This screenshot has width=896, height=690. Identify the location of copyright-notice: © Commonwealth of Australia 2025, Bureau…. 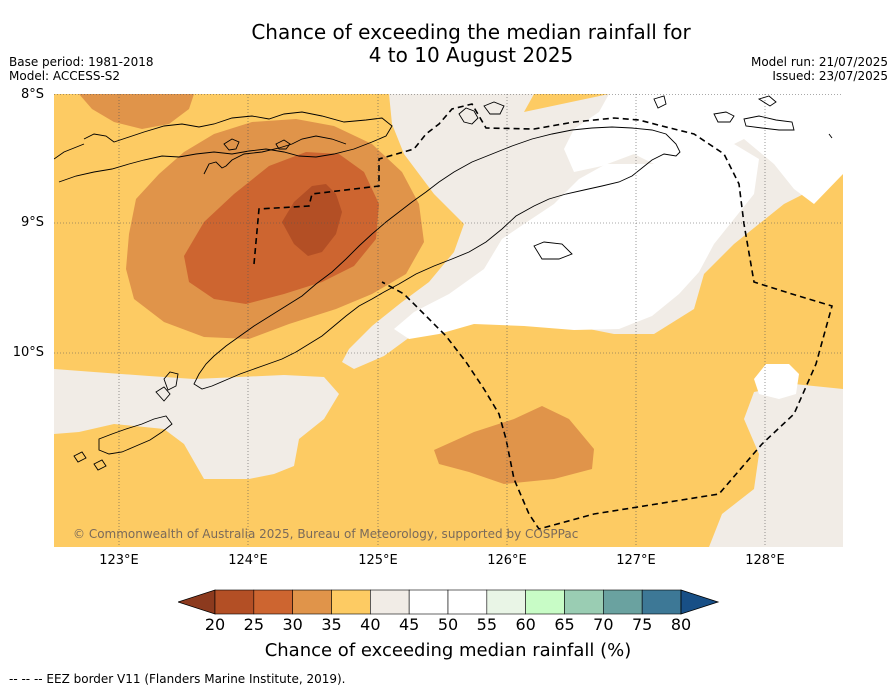
(326, 534).